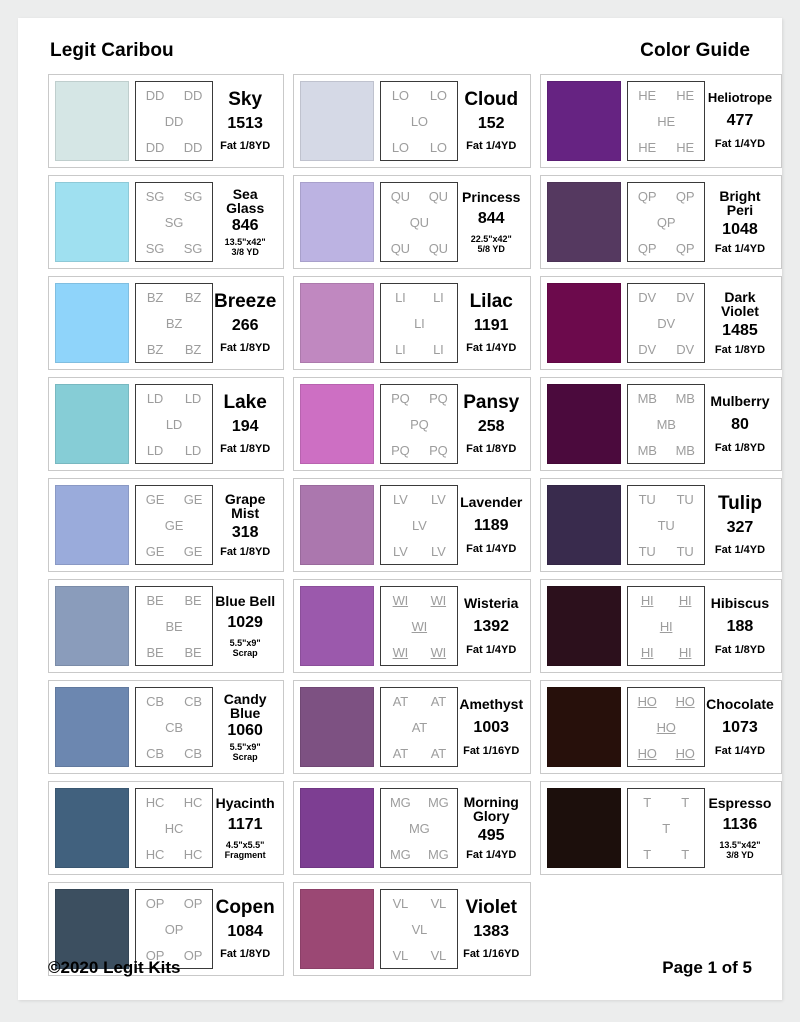 Image resolution: width=800 pixels, height=1022 pixels. Describe the element at coordinates (438, 95) in the screenshot. I see `fabric-code-tr: LO` at that location.